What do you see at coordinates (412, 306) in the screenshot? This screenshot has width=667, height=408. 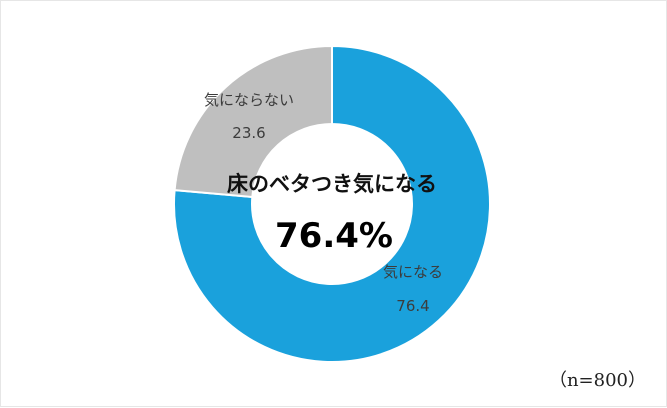 I see `slice-value-label: 76.4` at bounding box center [412, 306].